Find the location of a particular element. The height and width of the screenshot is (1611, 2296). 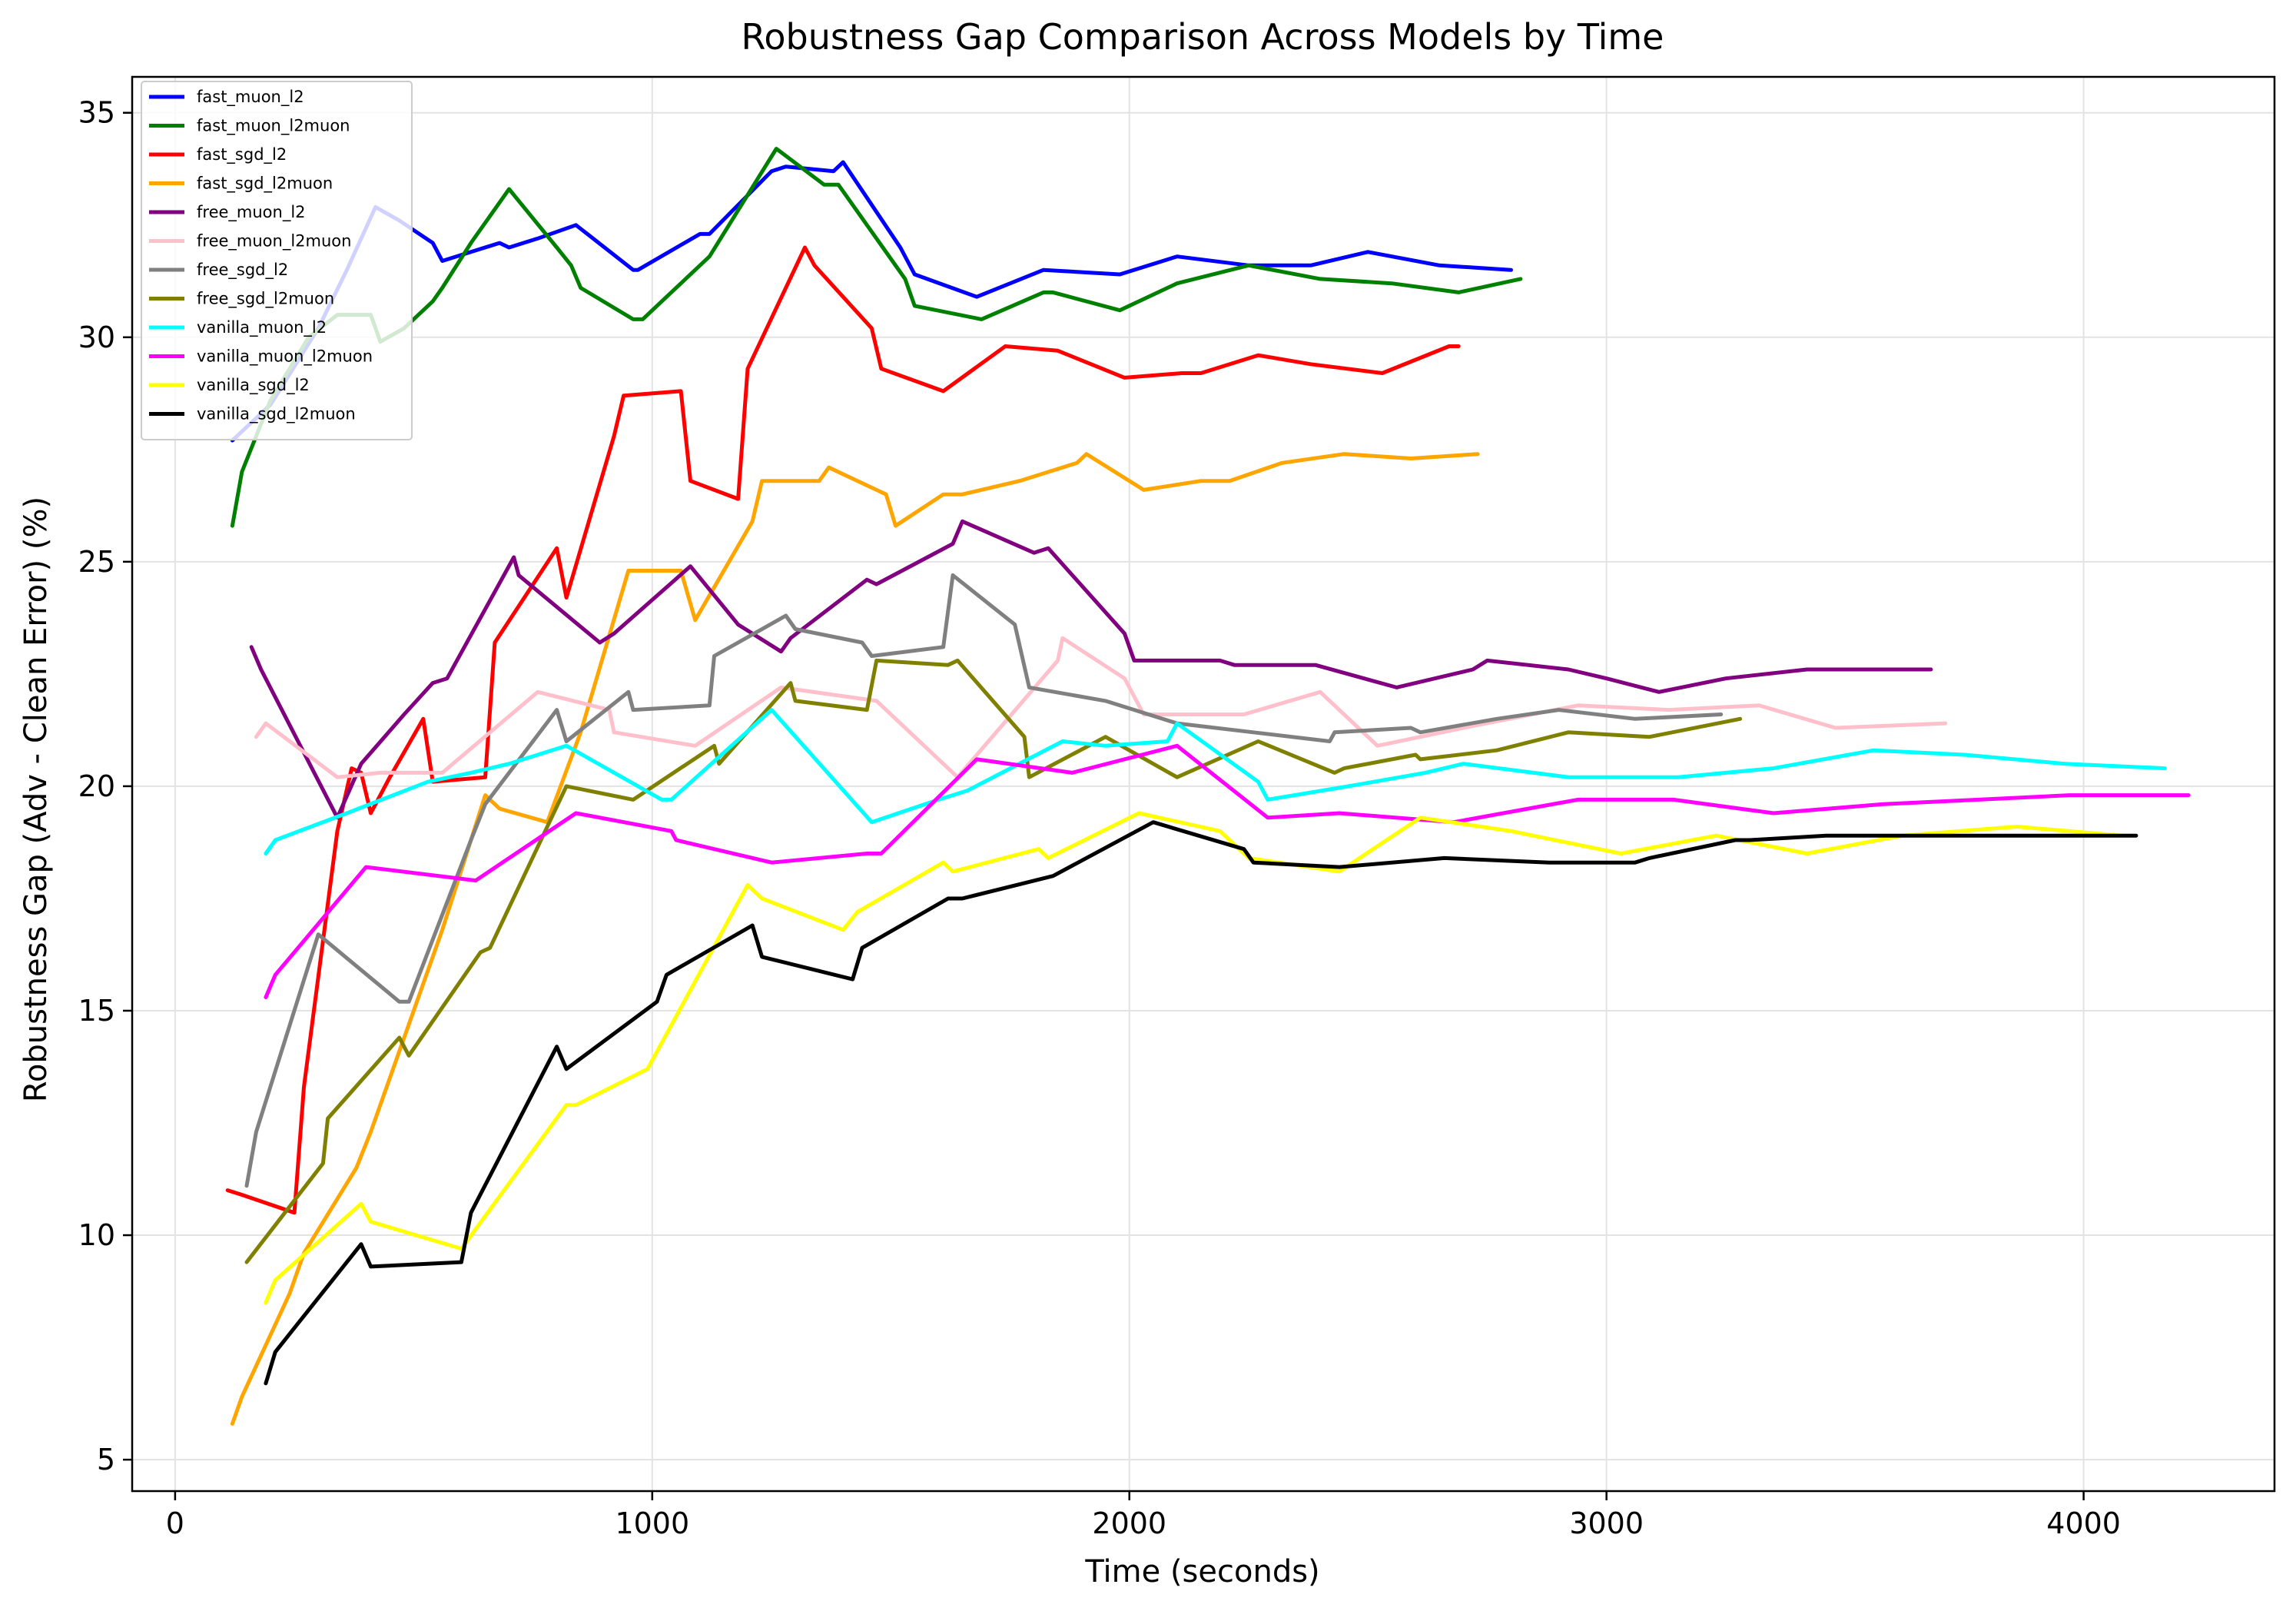

y-tick-label: 25 is located at coordinates (96, 562).